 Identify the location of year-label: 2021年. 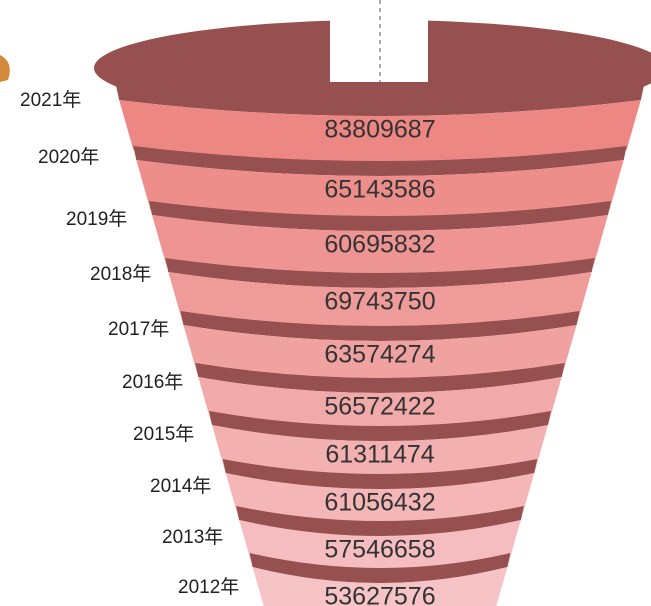
(50, 100).